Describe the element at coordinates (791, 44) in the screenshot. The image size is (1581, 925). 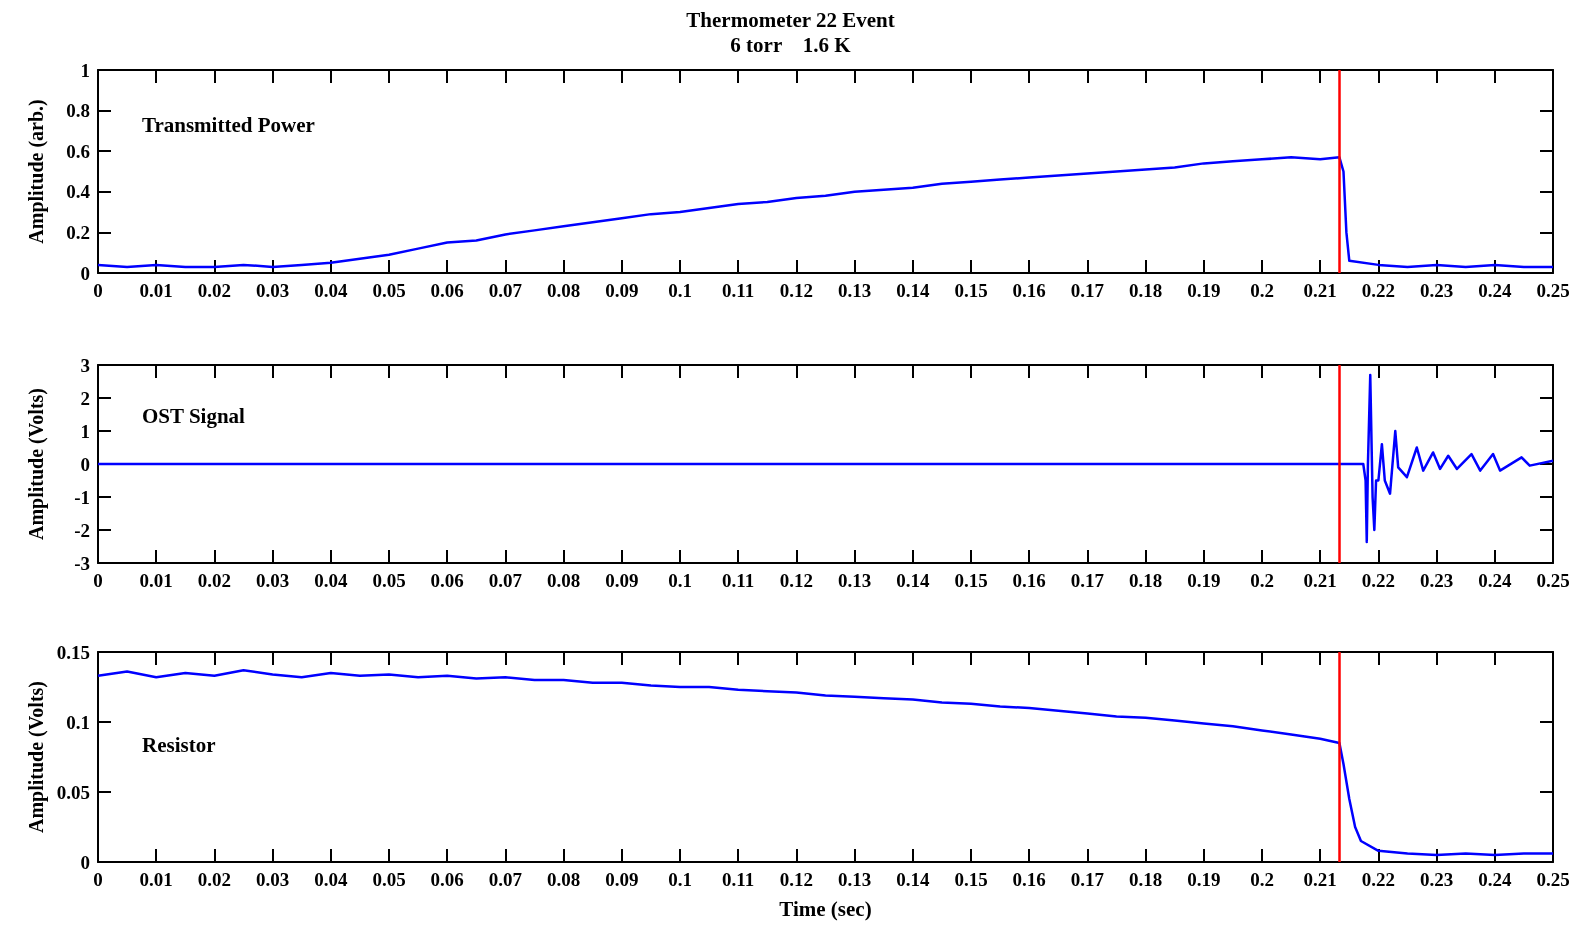
I see `chart-subtitle: 6 torr 1.6 K` at that location.